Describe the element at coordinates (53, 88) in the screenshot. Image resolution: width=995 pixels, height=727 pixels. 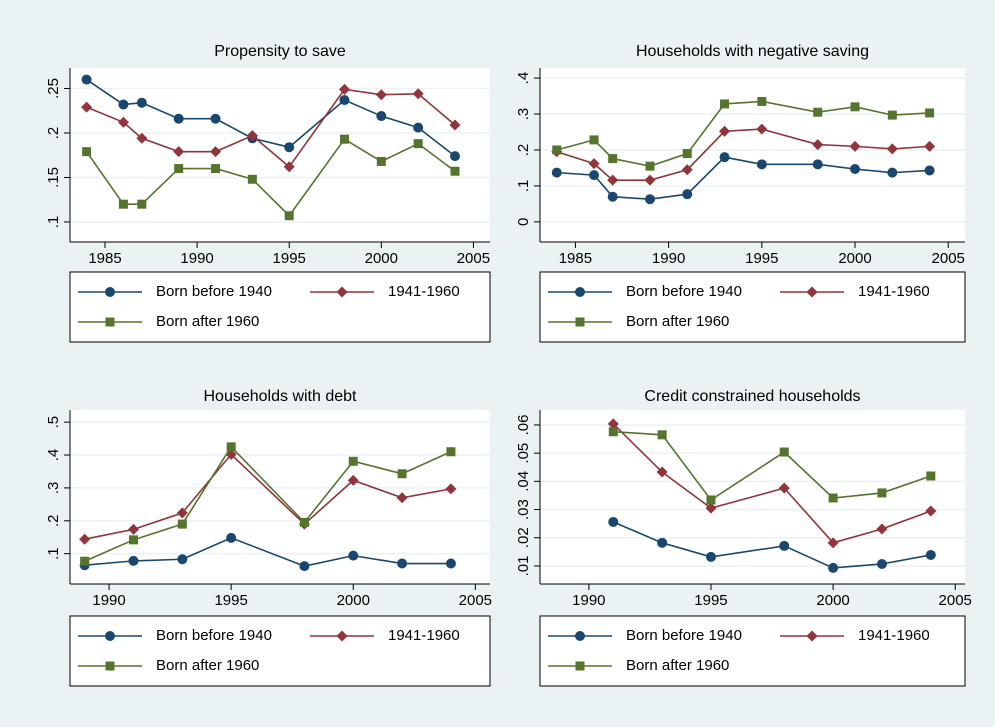
I see `y-tick-label: .25` at that location.